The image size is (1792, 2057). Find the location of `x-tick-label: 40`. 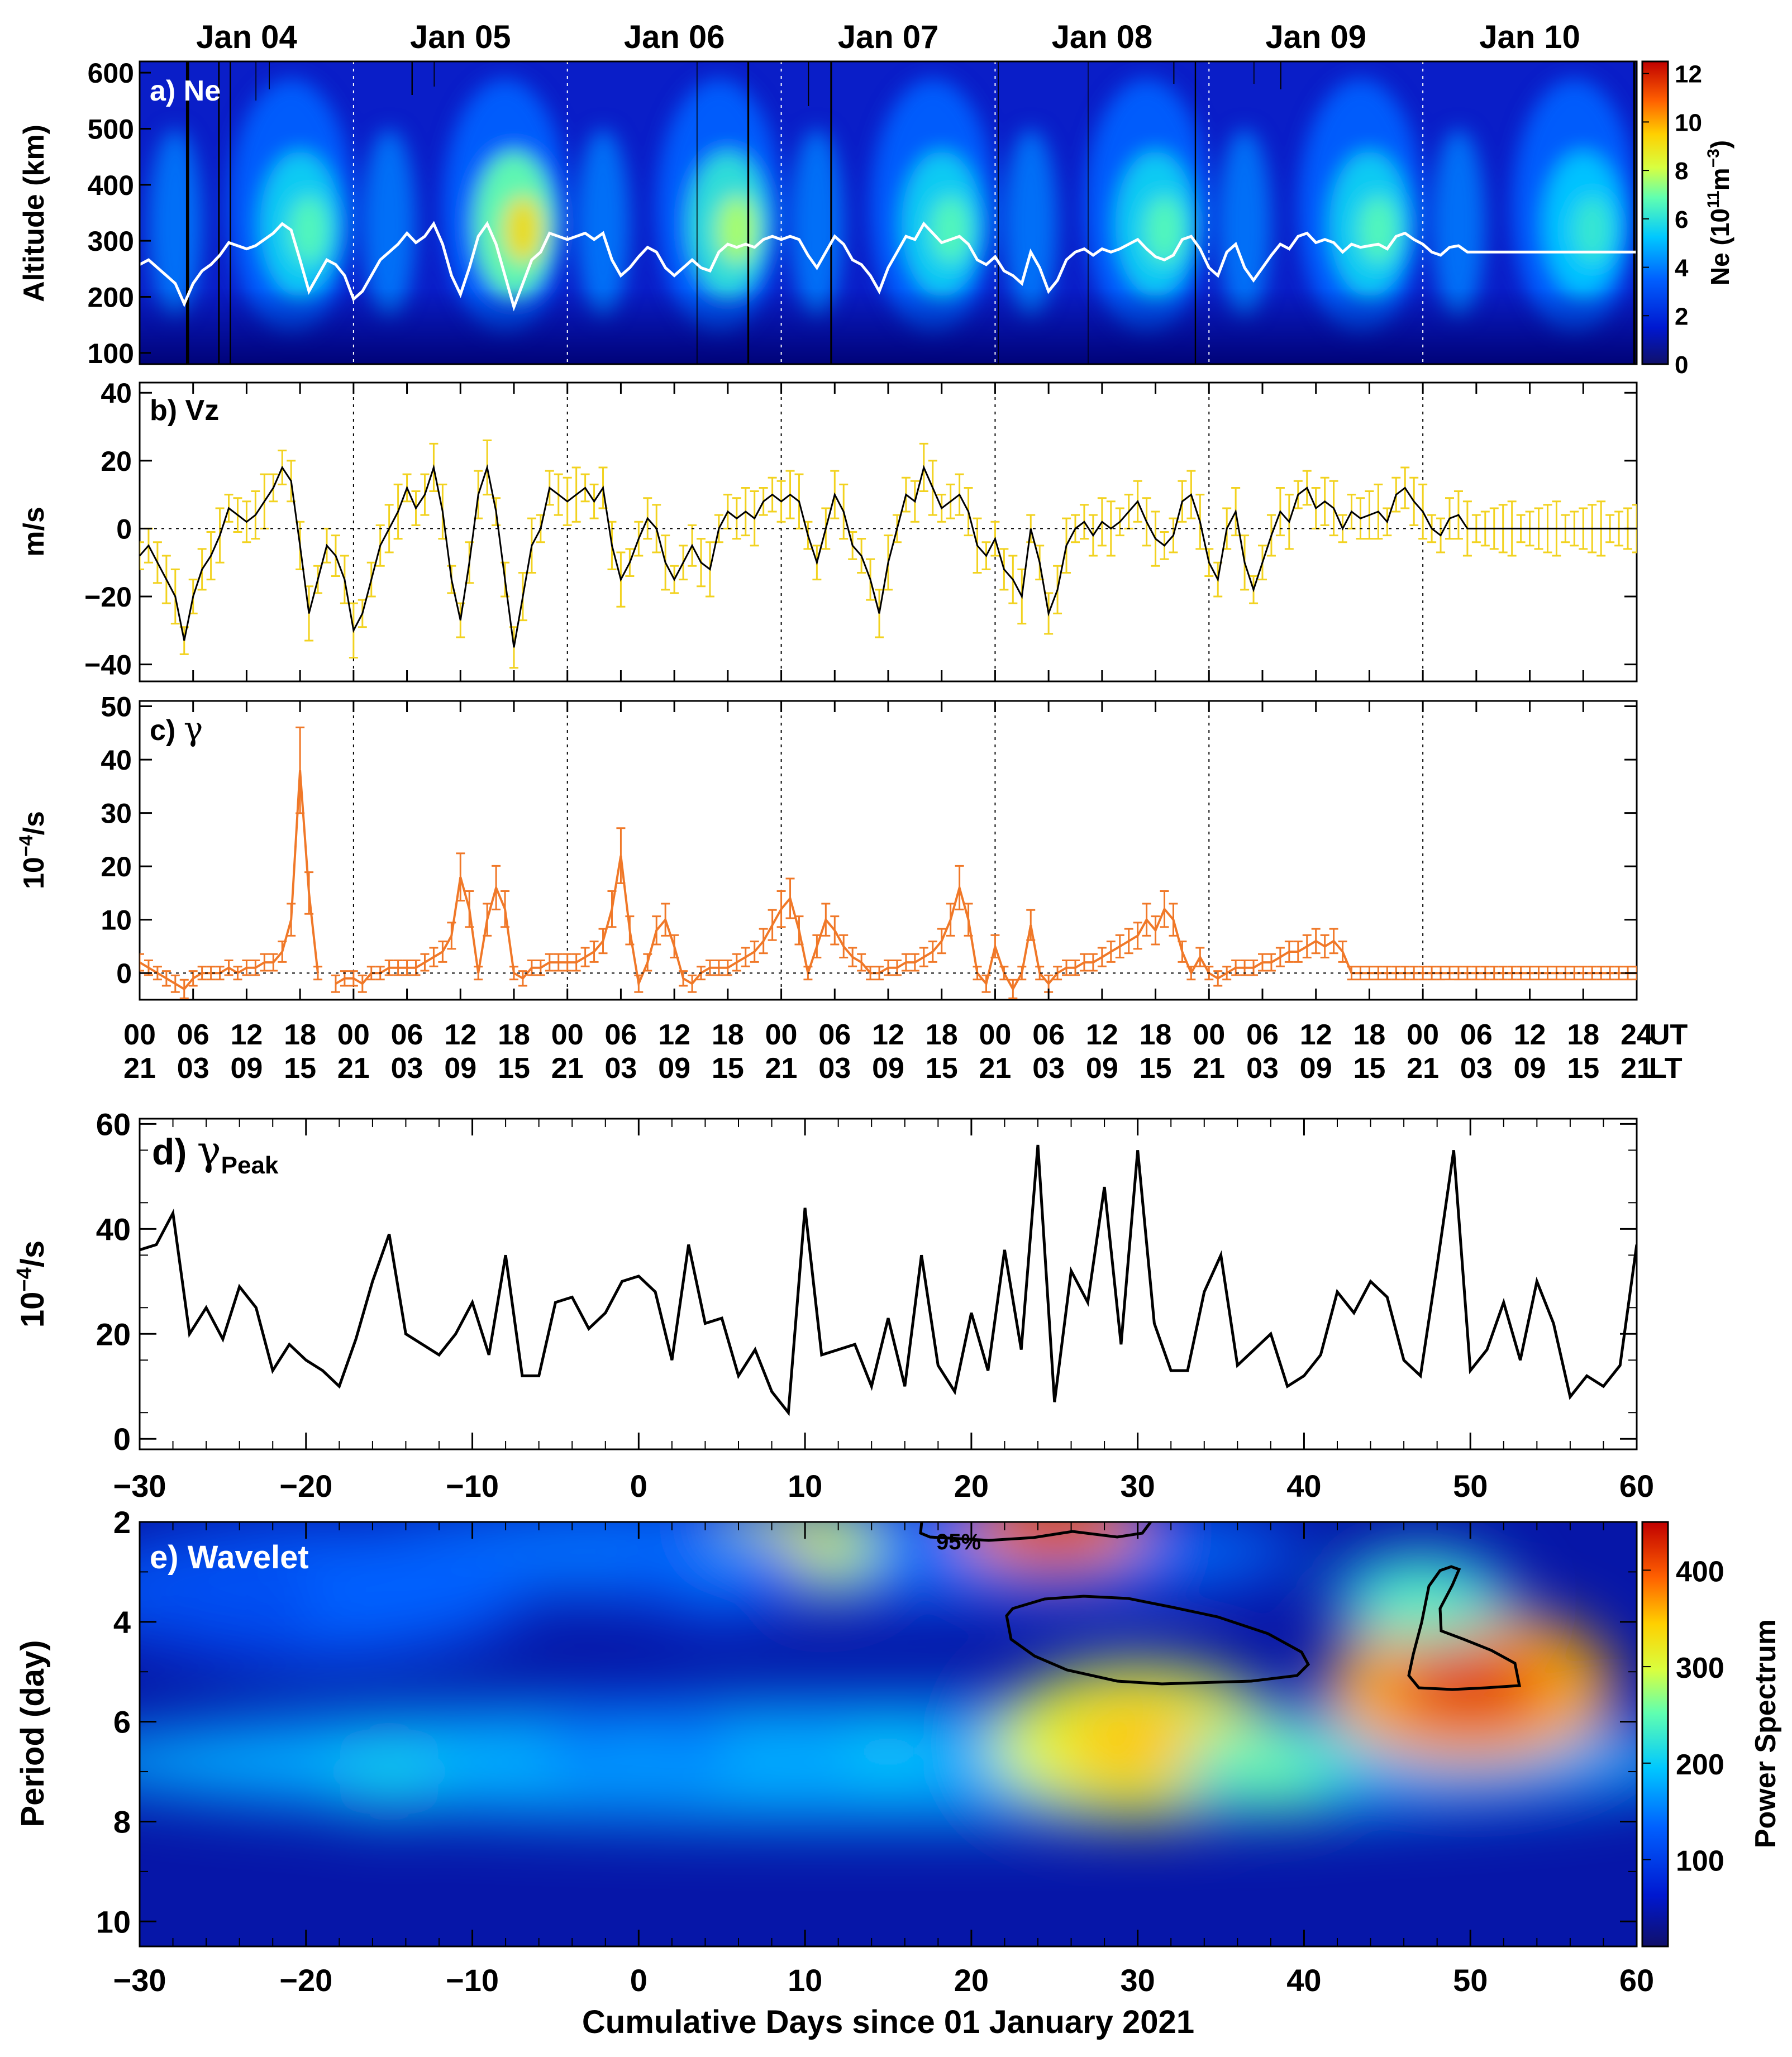

x-tick-label: 40 is located at coordinates (1303, 1981).